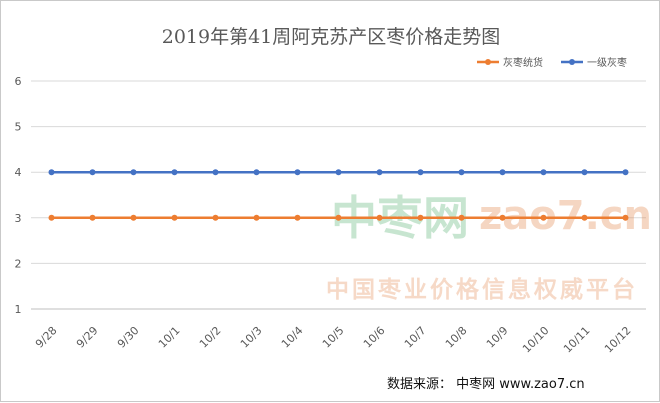 The width and height of the screenshot is (660, 403). What do you see at coordinates (210, 337) in the screenshot?
I see `x-tick-label: 10/2` at bounding box center [210, 337].